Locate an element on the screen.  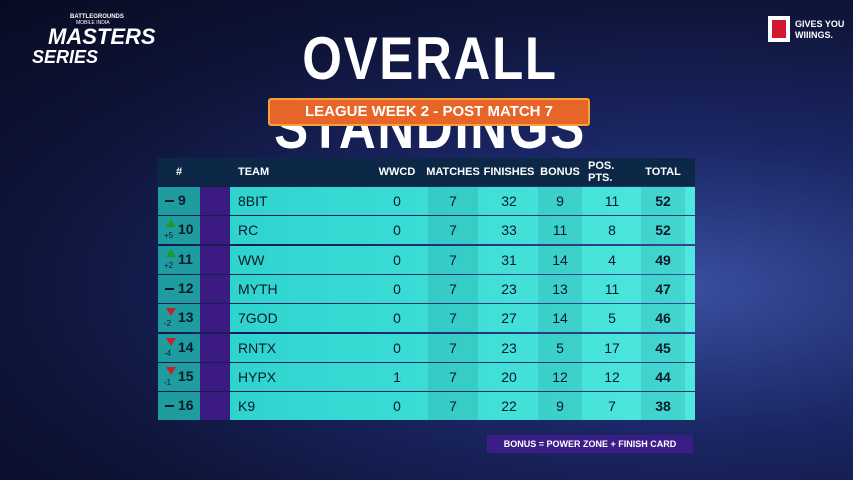
team-name: RC is located at coordinates (248, 230).